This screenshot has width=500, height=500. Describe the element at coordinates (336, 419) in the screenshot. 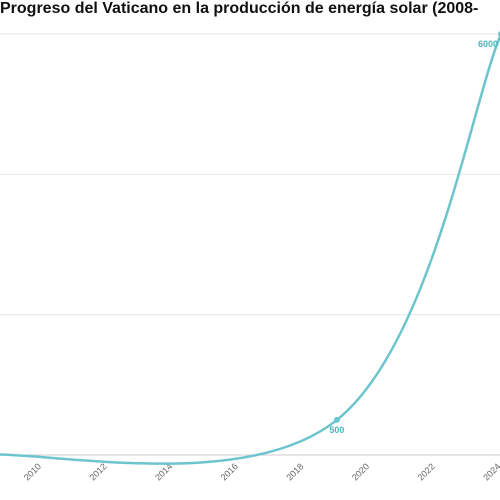

I see `data-point` at that location.